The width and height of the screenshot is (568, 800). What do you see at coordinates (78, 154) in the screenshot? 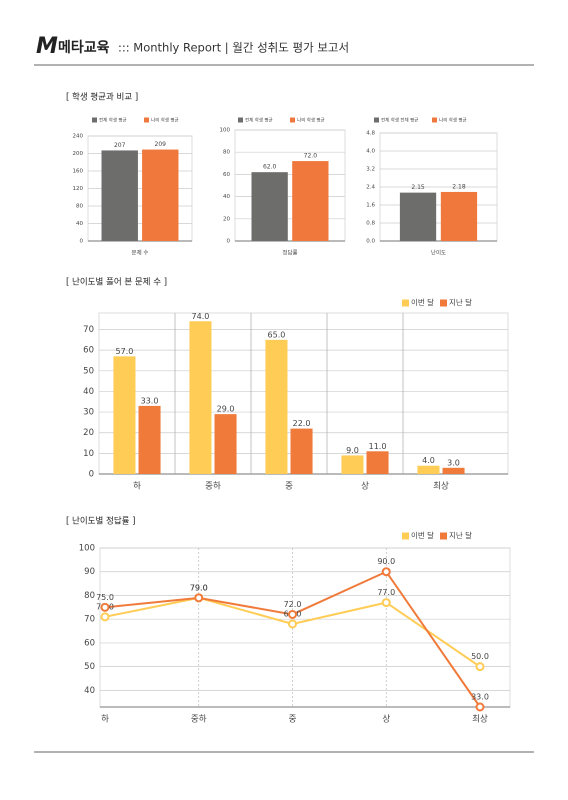
I see `y-tick-label: 200` at bounding box center [78, 154].